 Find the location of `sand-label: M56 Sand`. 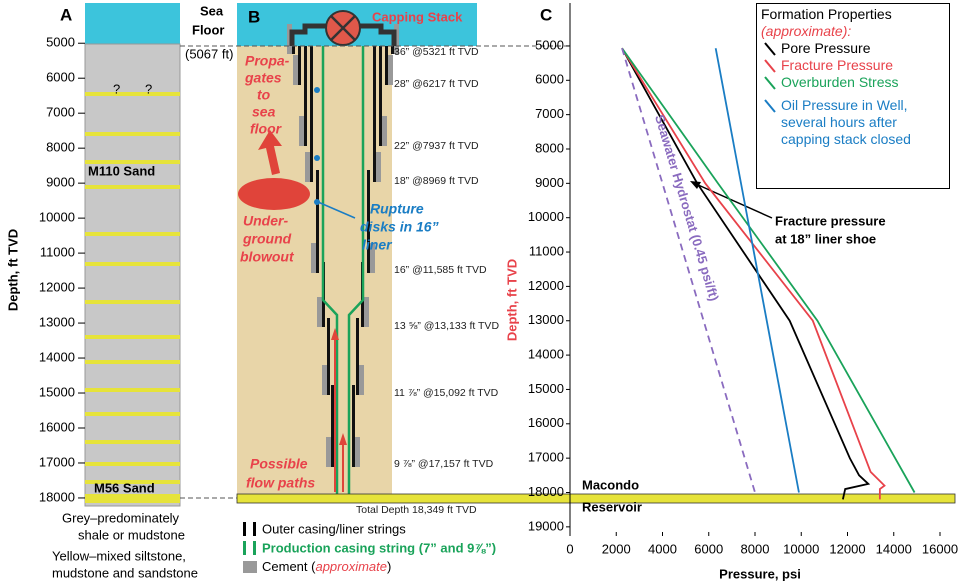

sand-label: M56 Sand is located at coordinates (124, 487).